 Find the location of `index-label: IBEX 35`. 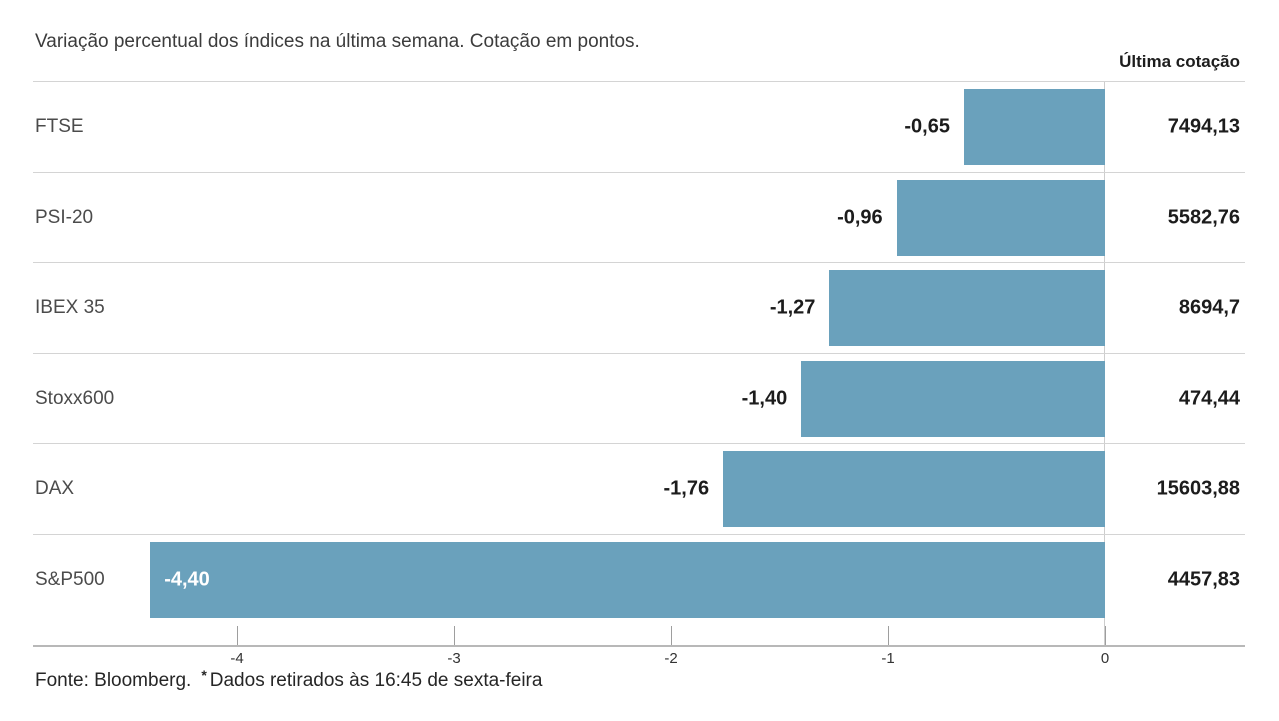

index-label: IBEX 35 is located at coordinates (70, 308).